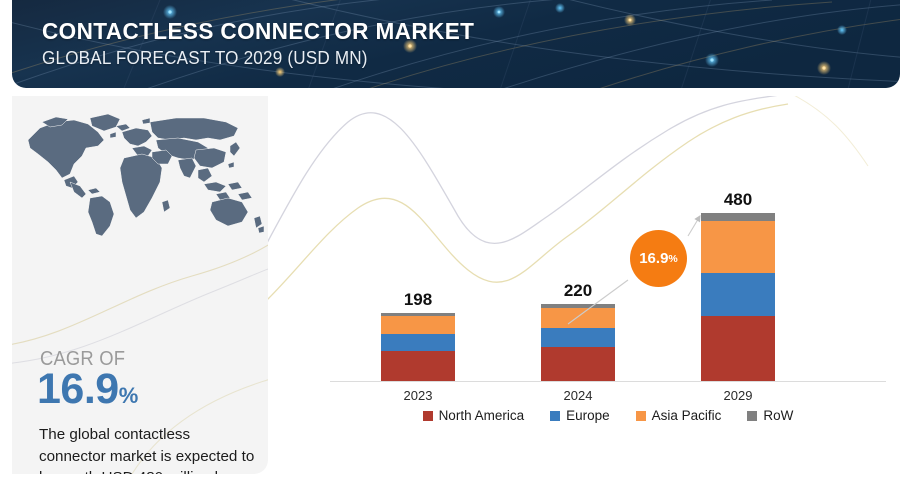  What do you see at coordinates (258, 31) in the screenshot?
I see `page-title: CONTACTLESS CONNECTOR MARKET` at bounding box center [258, 31].